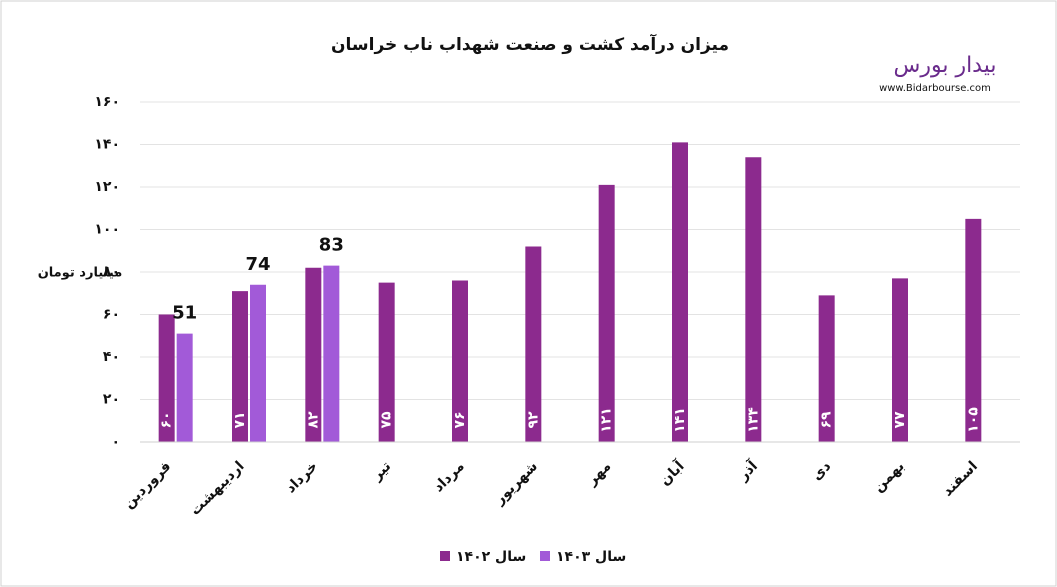 This screenshot has height=587, width=1057. Describe the element at coordinates (257, 264) in the screenshot. I see `data-label: 74` at that location.